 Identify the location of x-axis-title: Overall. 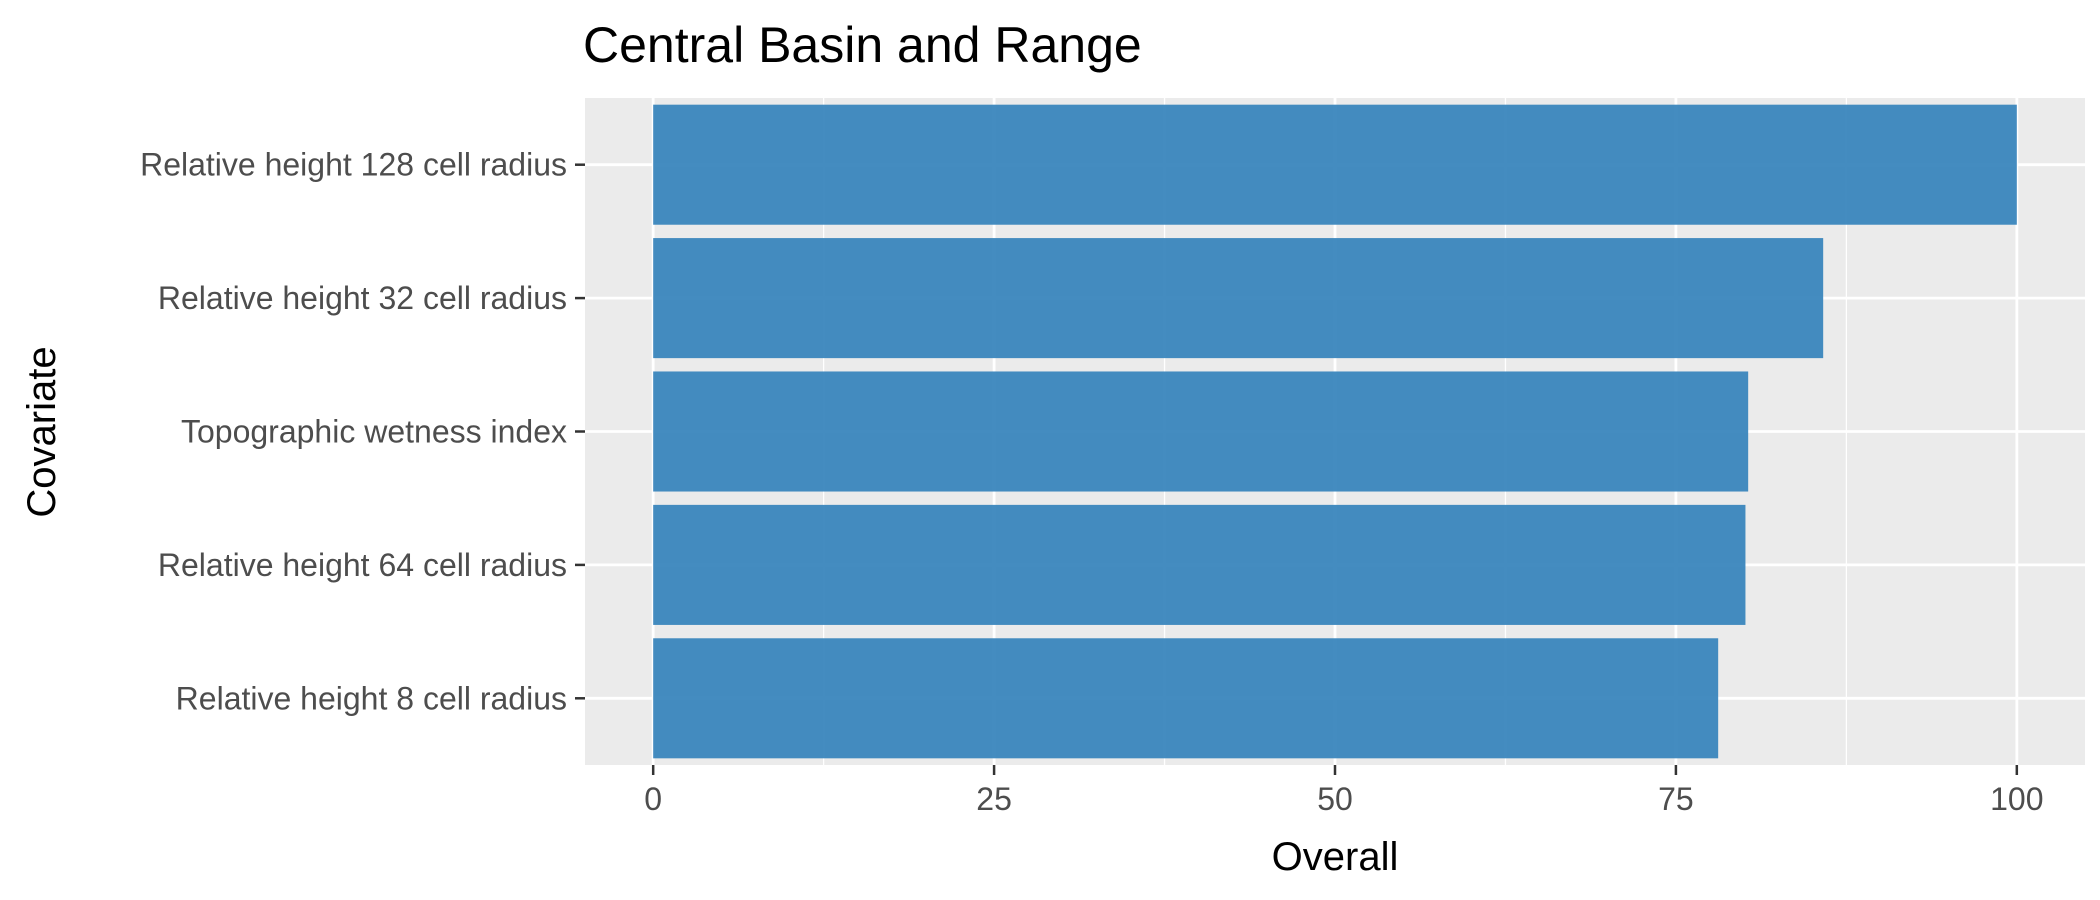
(1335, 857).